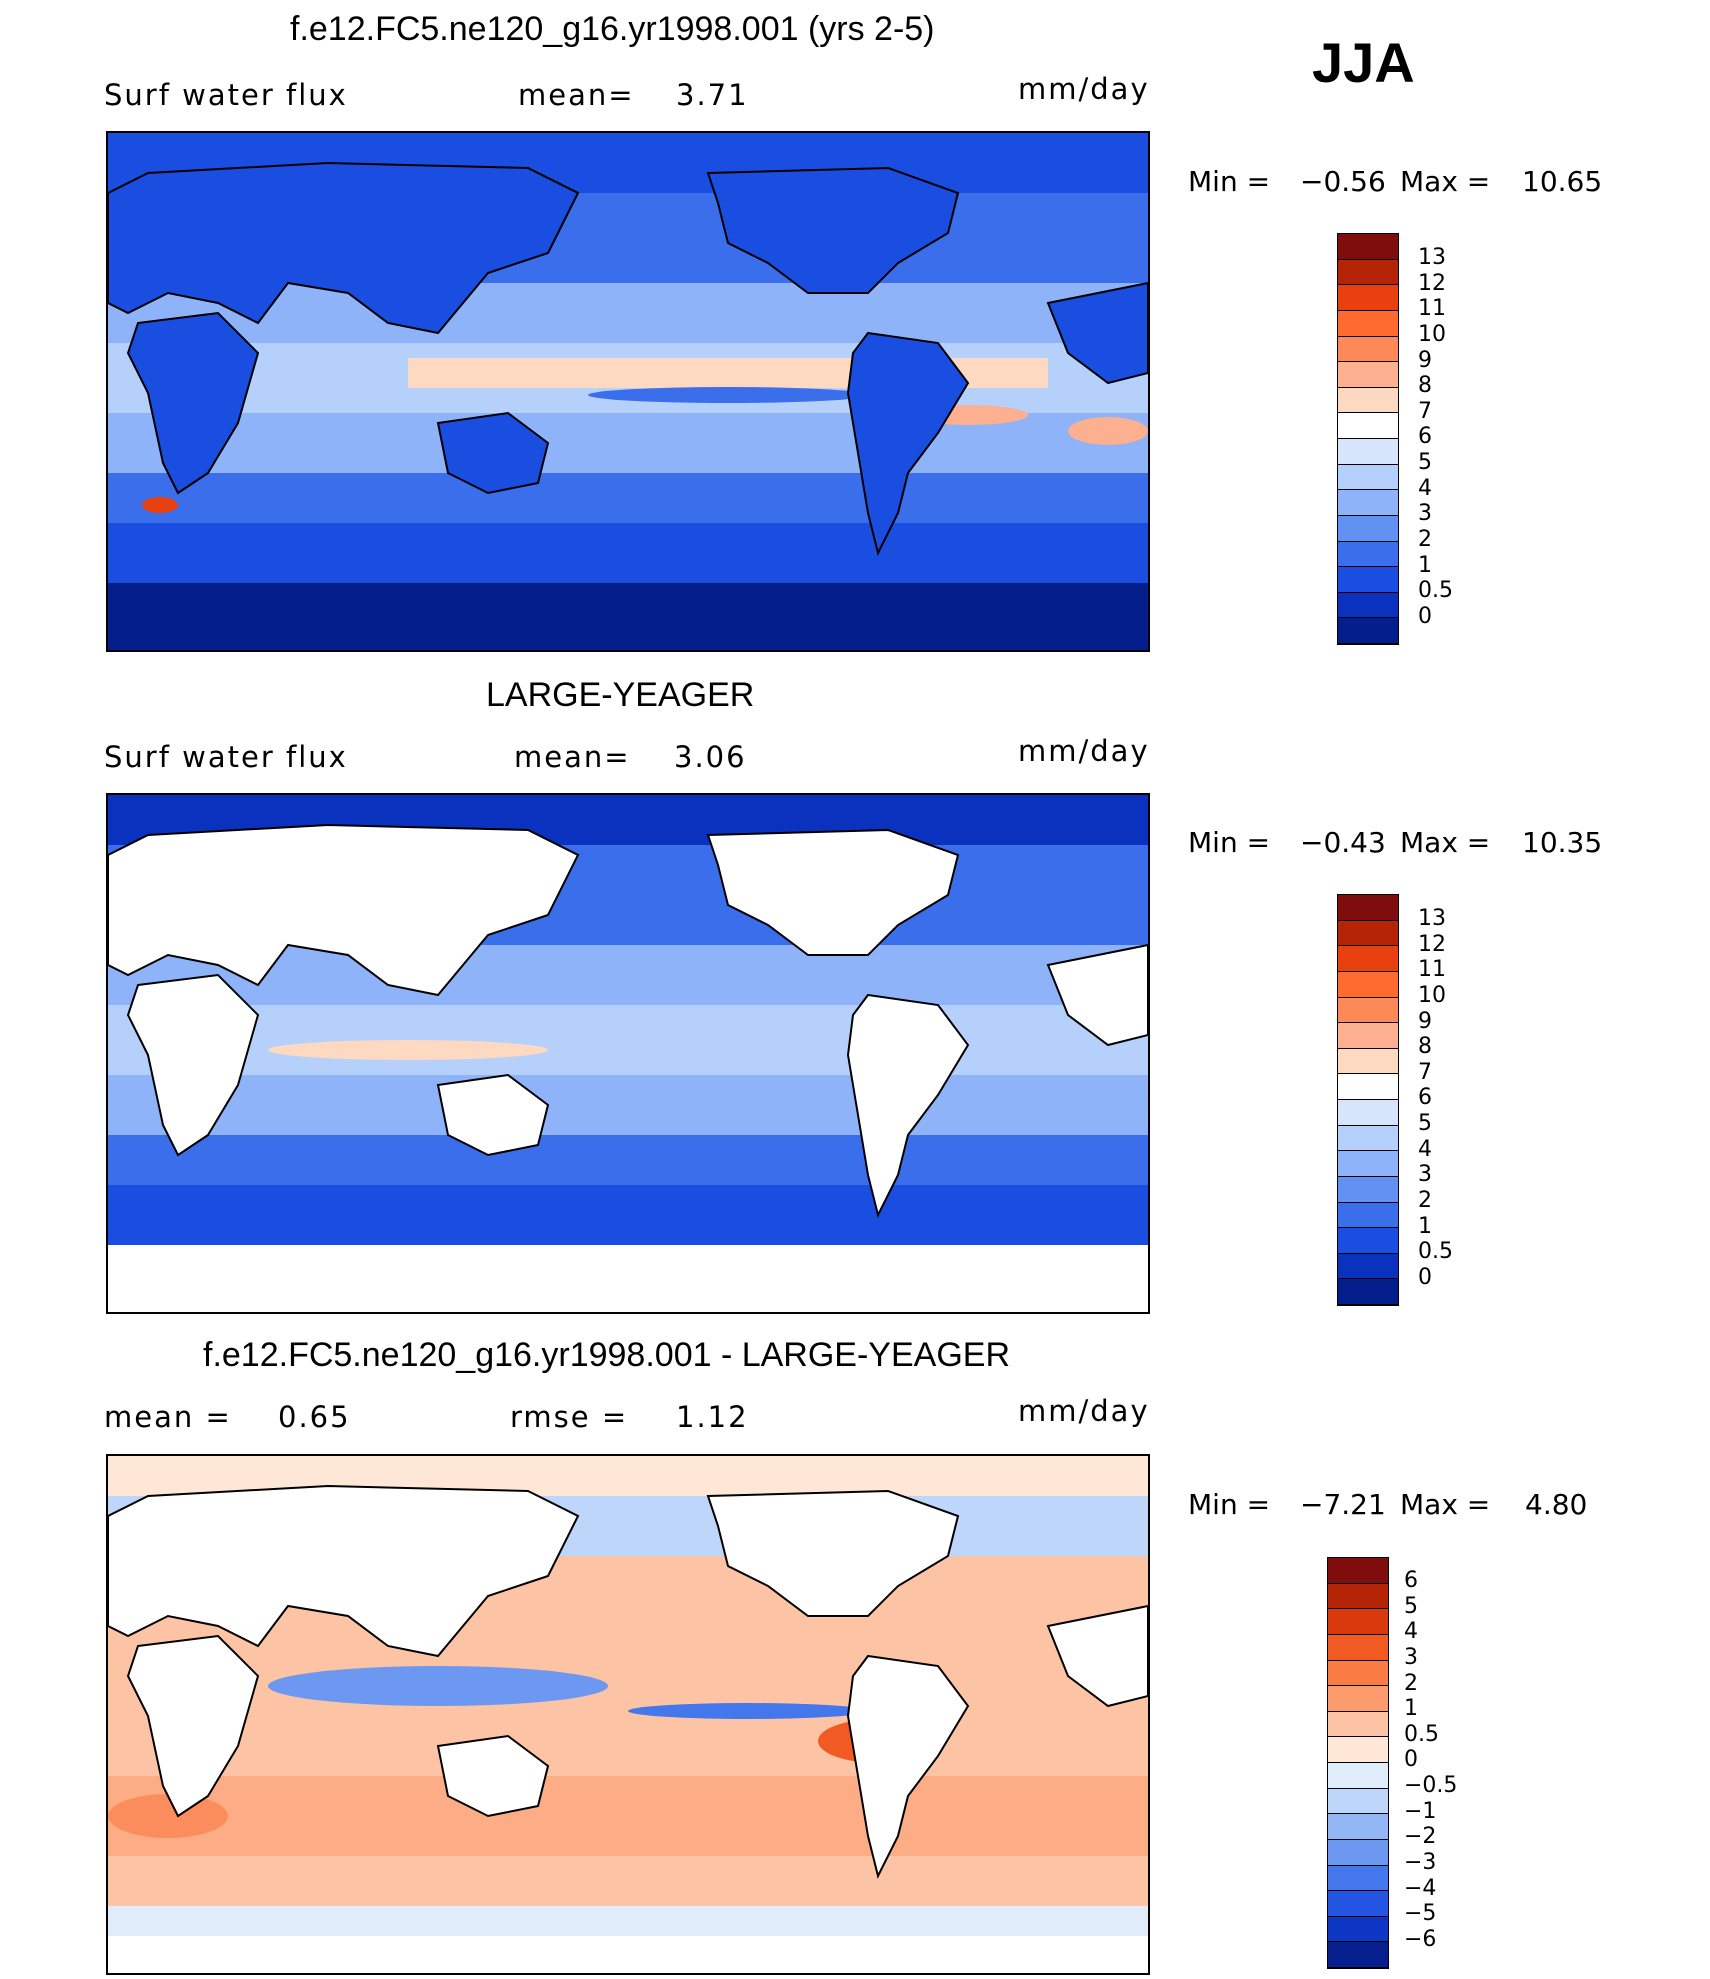 The height and width of the screenshot is (1979, 1710). I want to click on panel-1-colorbar, so click(1368, 439).